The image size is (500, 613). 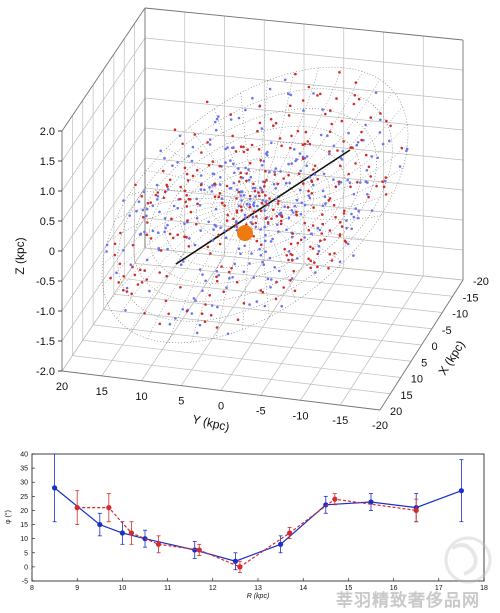 What do you see at coordinates (424, 363) in the screenshot?
I see `x-tick-label: 5` at bounding box center [424, 363].